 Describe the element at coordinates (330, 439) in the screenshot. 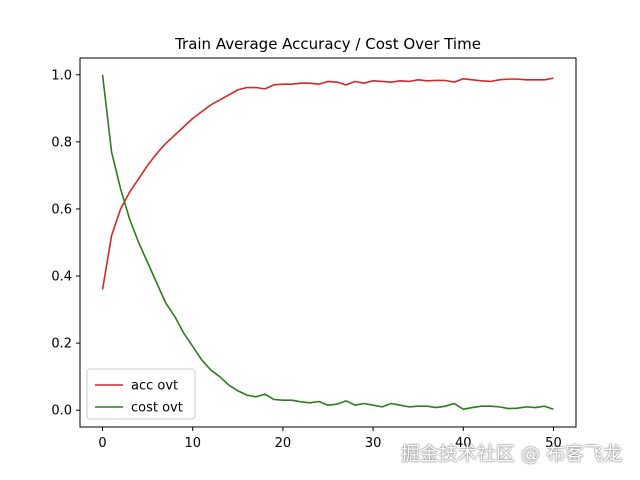

I see `x-axis: 0 10 20 30 40 50` at that location.